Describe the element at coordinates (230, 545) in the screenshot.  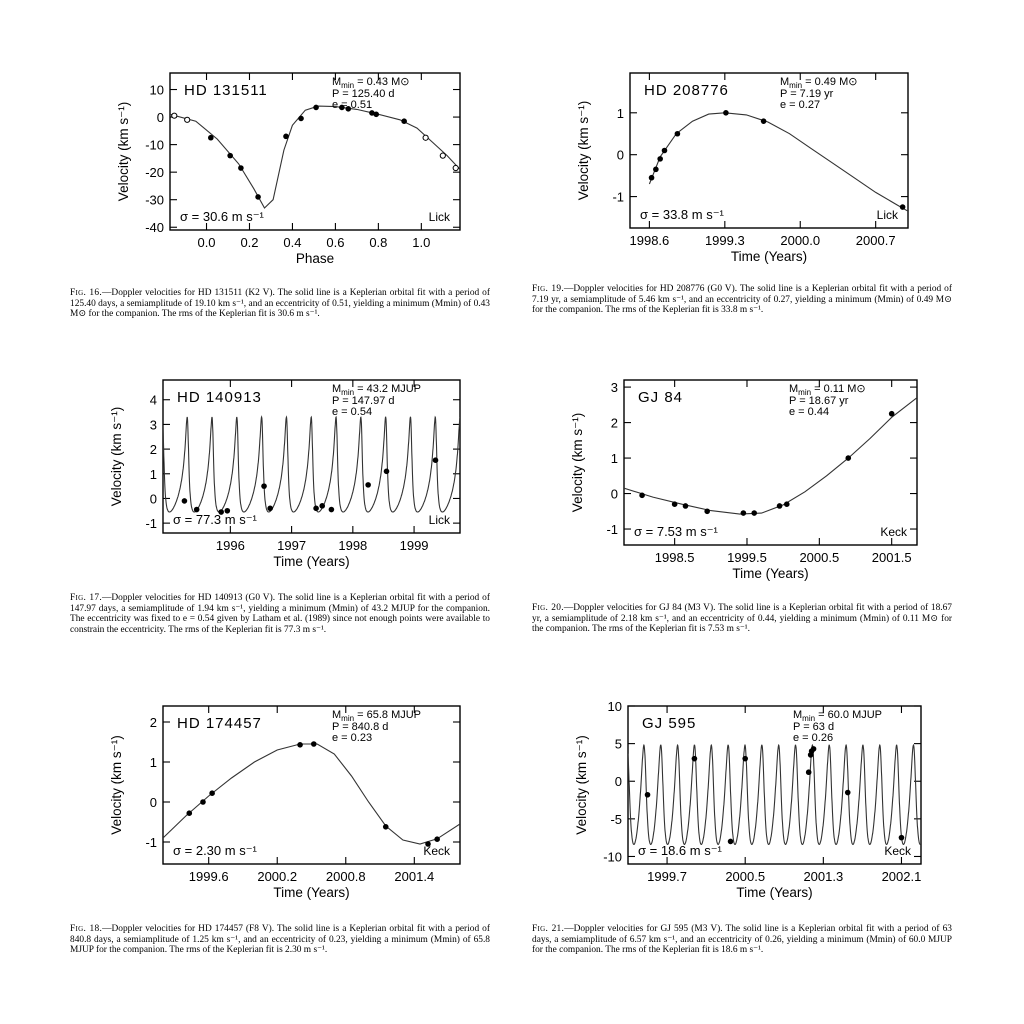
I see `x-tick-label: 1996` at that location.